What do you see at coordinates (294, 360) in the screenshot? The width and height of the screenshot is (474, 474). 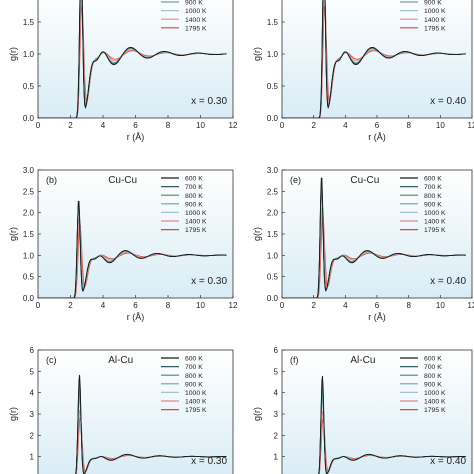 I see `panel-label: (f)` at bounding box center [294, 360].